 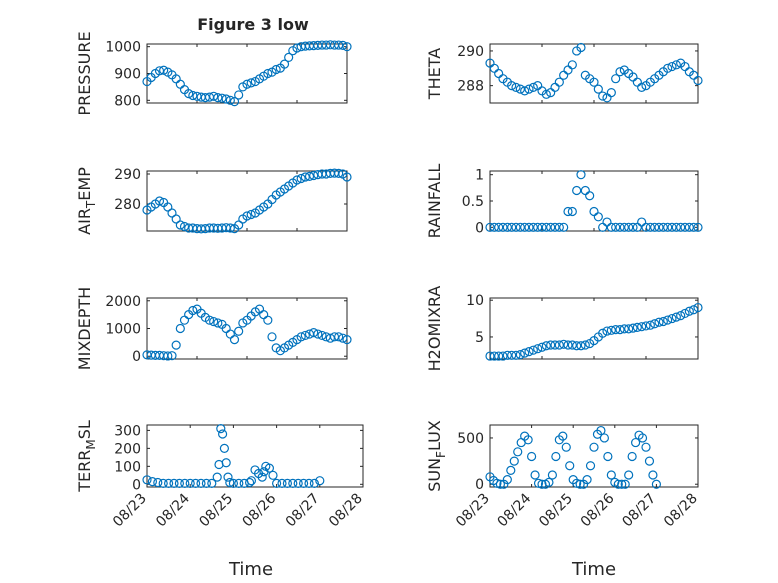 What do you see at coordinates (639, 511) in the screenshot?
I see `x-tick-label: 08/27` at bounding box center [639, 511].